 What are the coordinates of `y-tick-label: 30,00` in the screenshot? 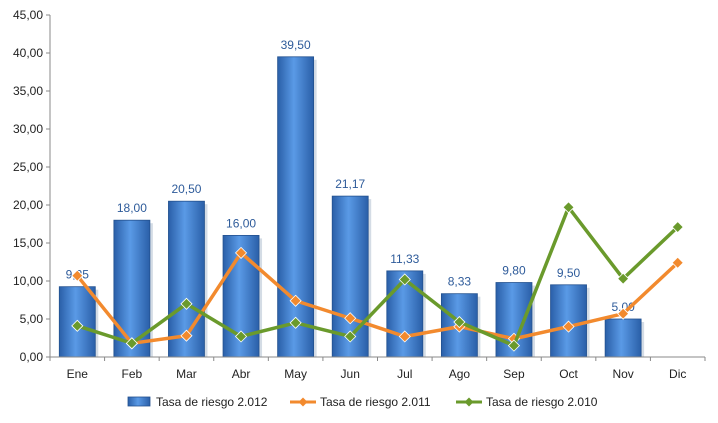 It's located at (28, 129).